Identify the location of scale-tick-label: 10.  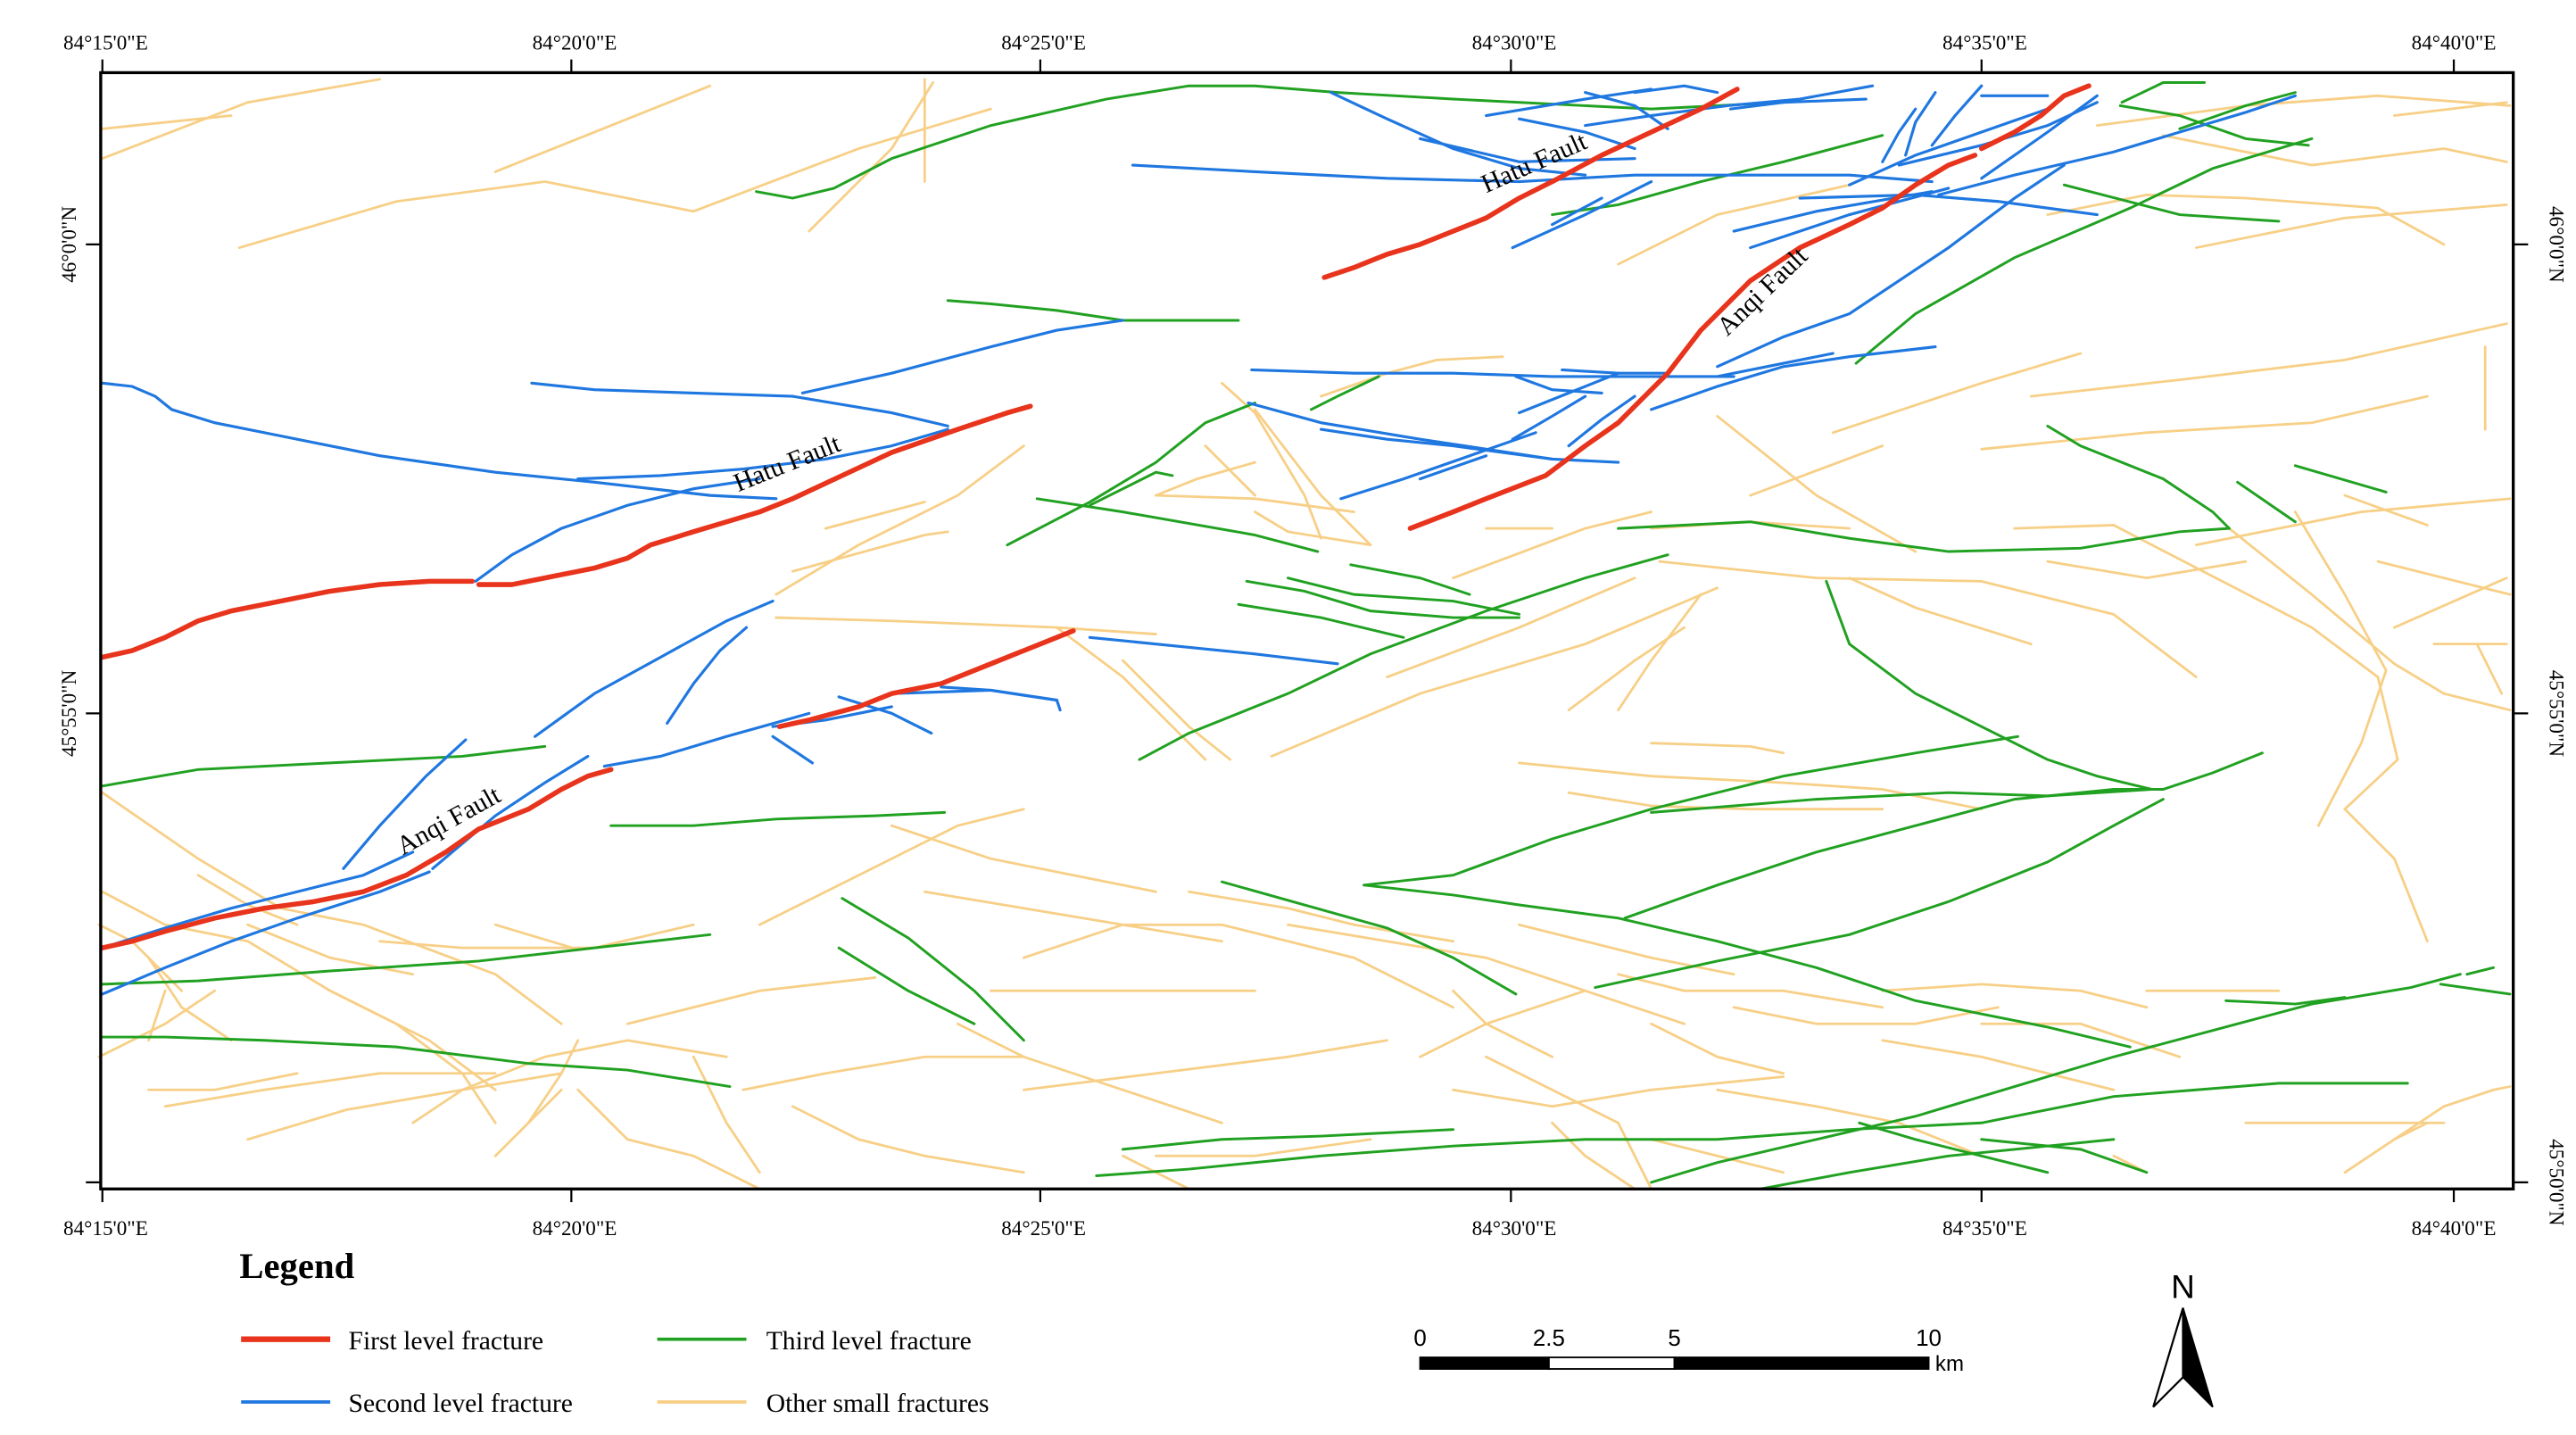
(1929, 1338).